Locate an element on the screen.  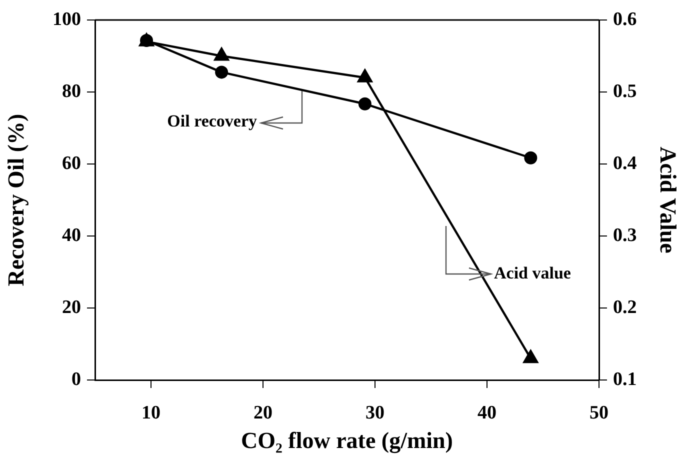
series-label: Oil recovery is located at coordinates (212, 120).